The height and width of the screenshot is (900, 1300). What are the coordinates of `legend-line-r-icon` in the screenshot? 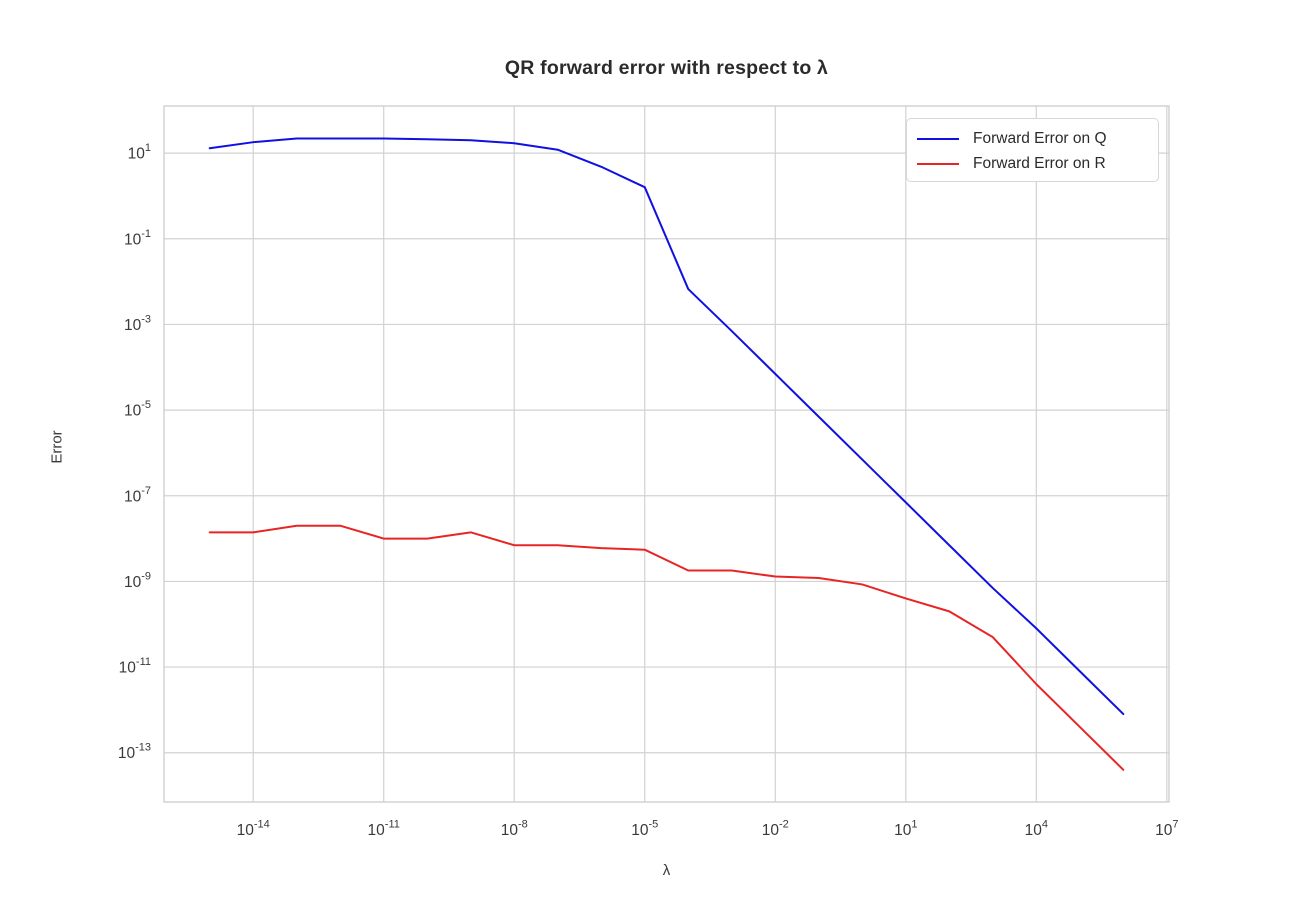 It's located at (938, 163).